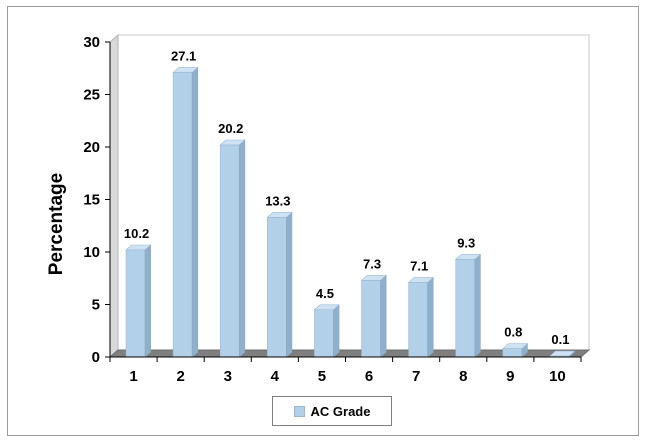  Describe the element at coordinates (369, 376) in the screenshot. I see `x-tick-label: 6` at that location.